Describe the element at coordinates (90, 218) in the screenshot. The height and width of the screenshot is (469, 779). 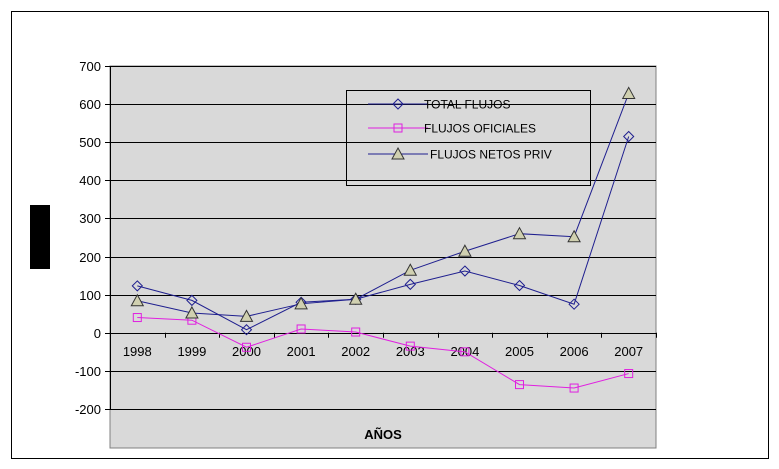
I see `y-tick-label: 300` at that location.